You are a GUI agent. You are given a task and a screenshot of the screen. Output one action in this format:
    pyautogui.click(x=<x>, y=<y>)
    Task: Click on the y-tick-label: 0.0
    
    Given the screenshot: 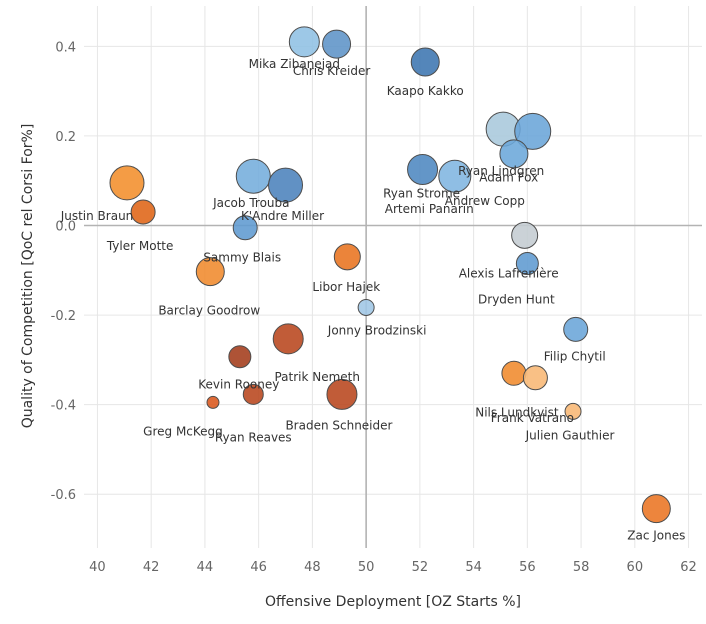 What is the action you would take?
    pyautogui.click(x=65, y=226)
    